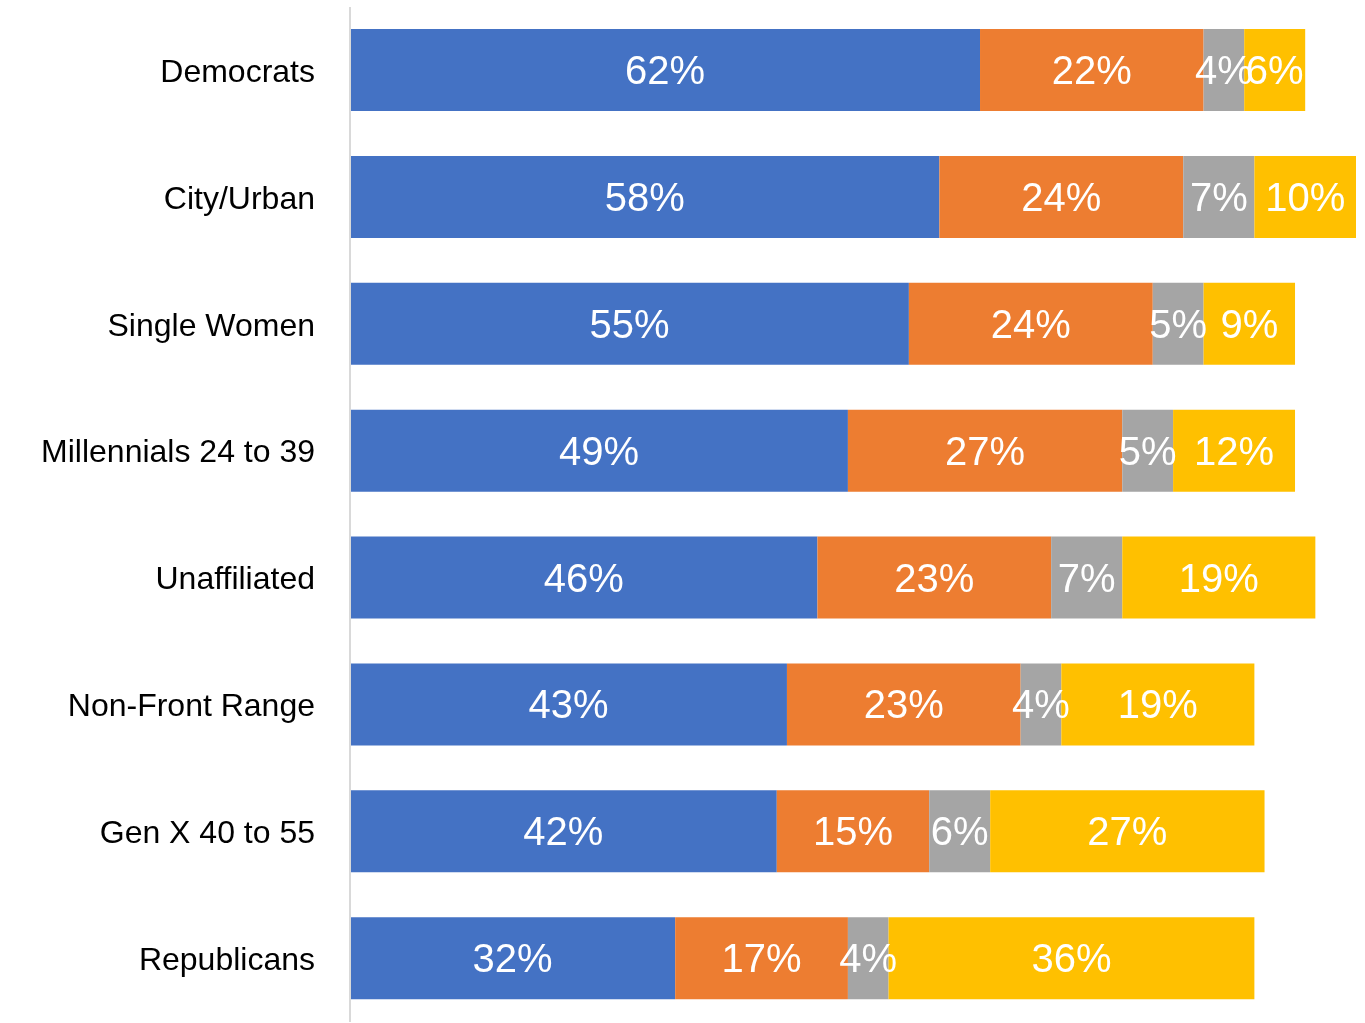  Describe the element at coordinates (1091, 70) in the screenshot. I see `data-label: 22%` at that location.